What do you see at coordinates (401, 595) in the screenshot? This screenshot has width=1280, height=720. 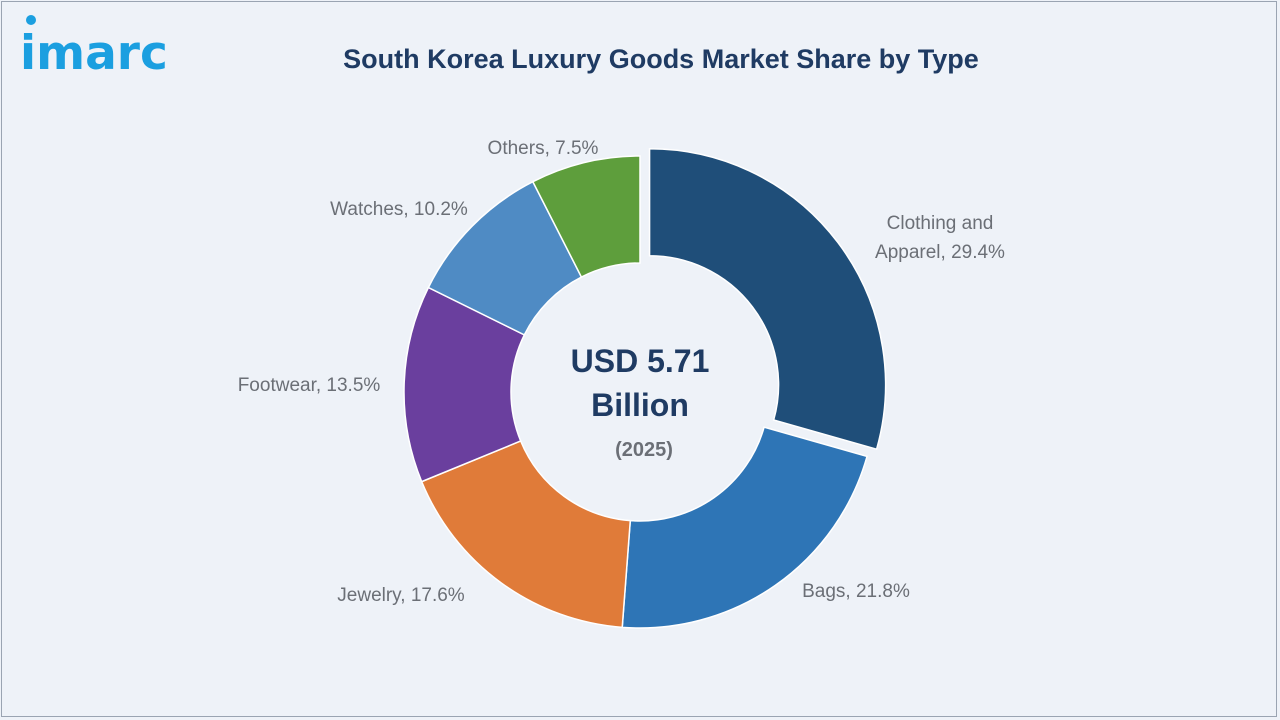 I see `label-jewelry: Jewelry, 17.6%` at bounding box center [401, 595].